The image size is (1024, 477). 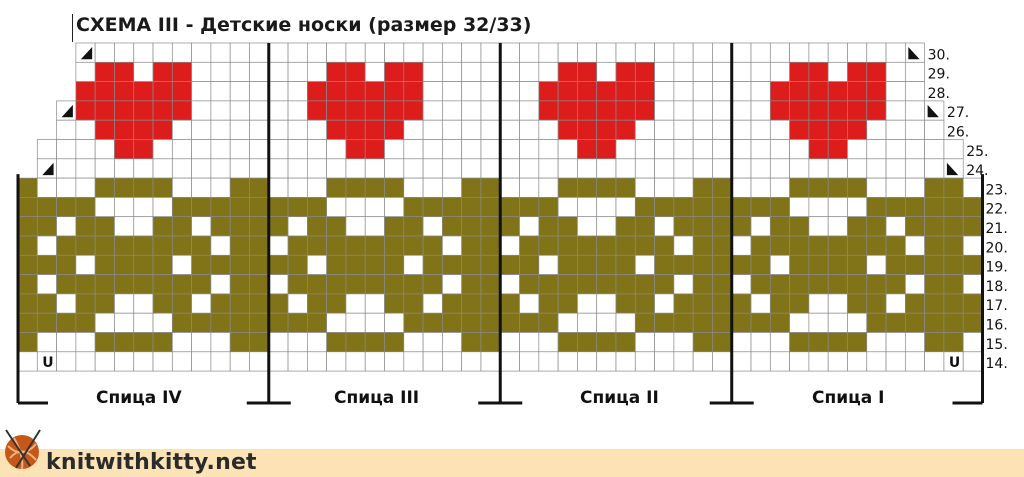 What do you see at coordinates (997, 326) in the screenshot?
I see `row-number-label: 16.` at bounding box center [997, 326].